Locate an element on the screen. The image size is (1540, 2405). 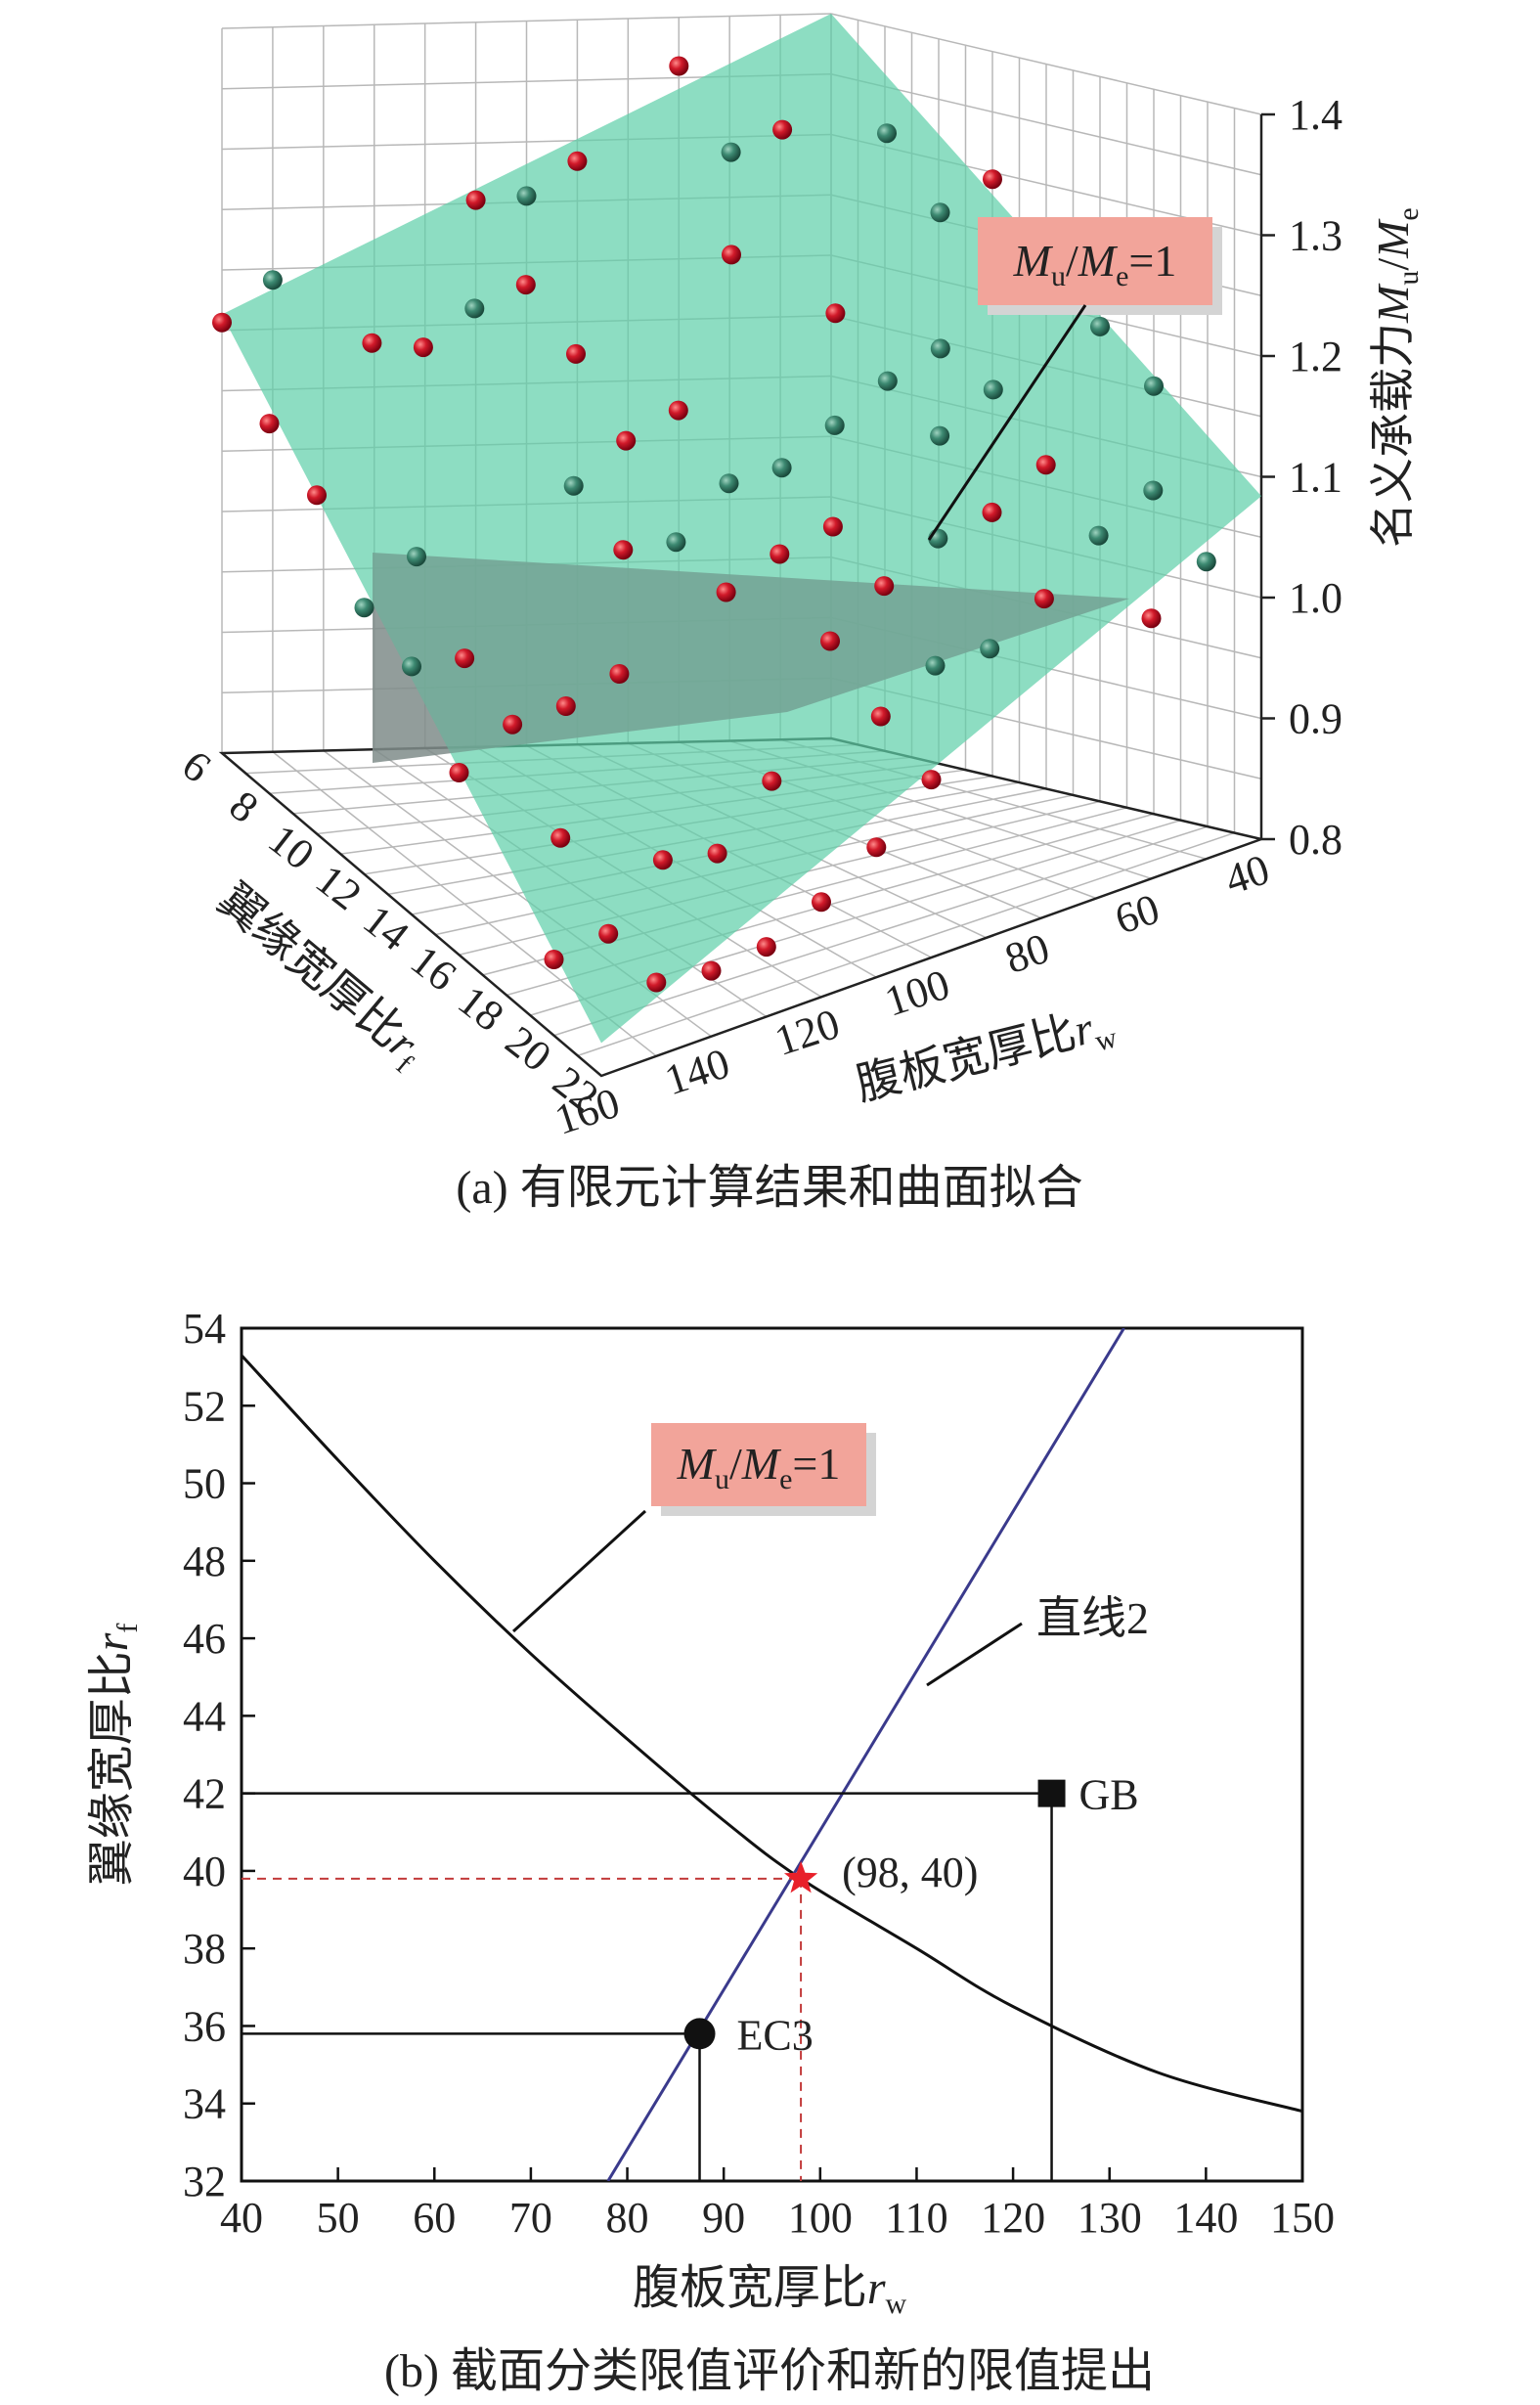
x-tick-label: 80 is located at coordinates (627, 2218).